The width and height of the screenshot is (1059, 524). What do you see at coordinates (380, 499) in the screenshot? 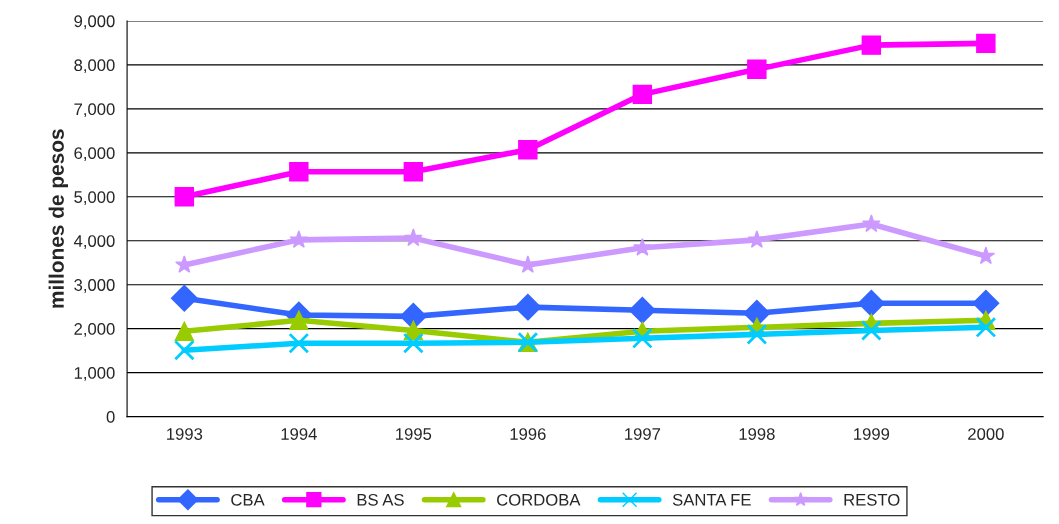
I see `legend-label: BS AS` at bounding box center [380, 499].